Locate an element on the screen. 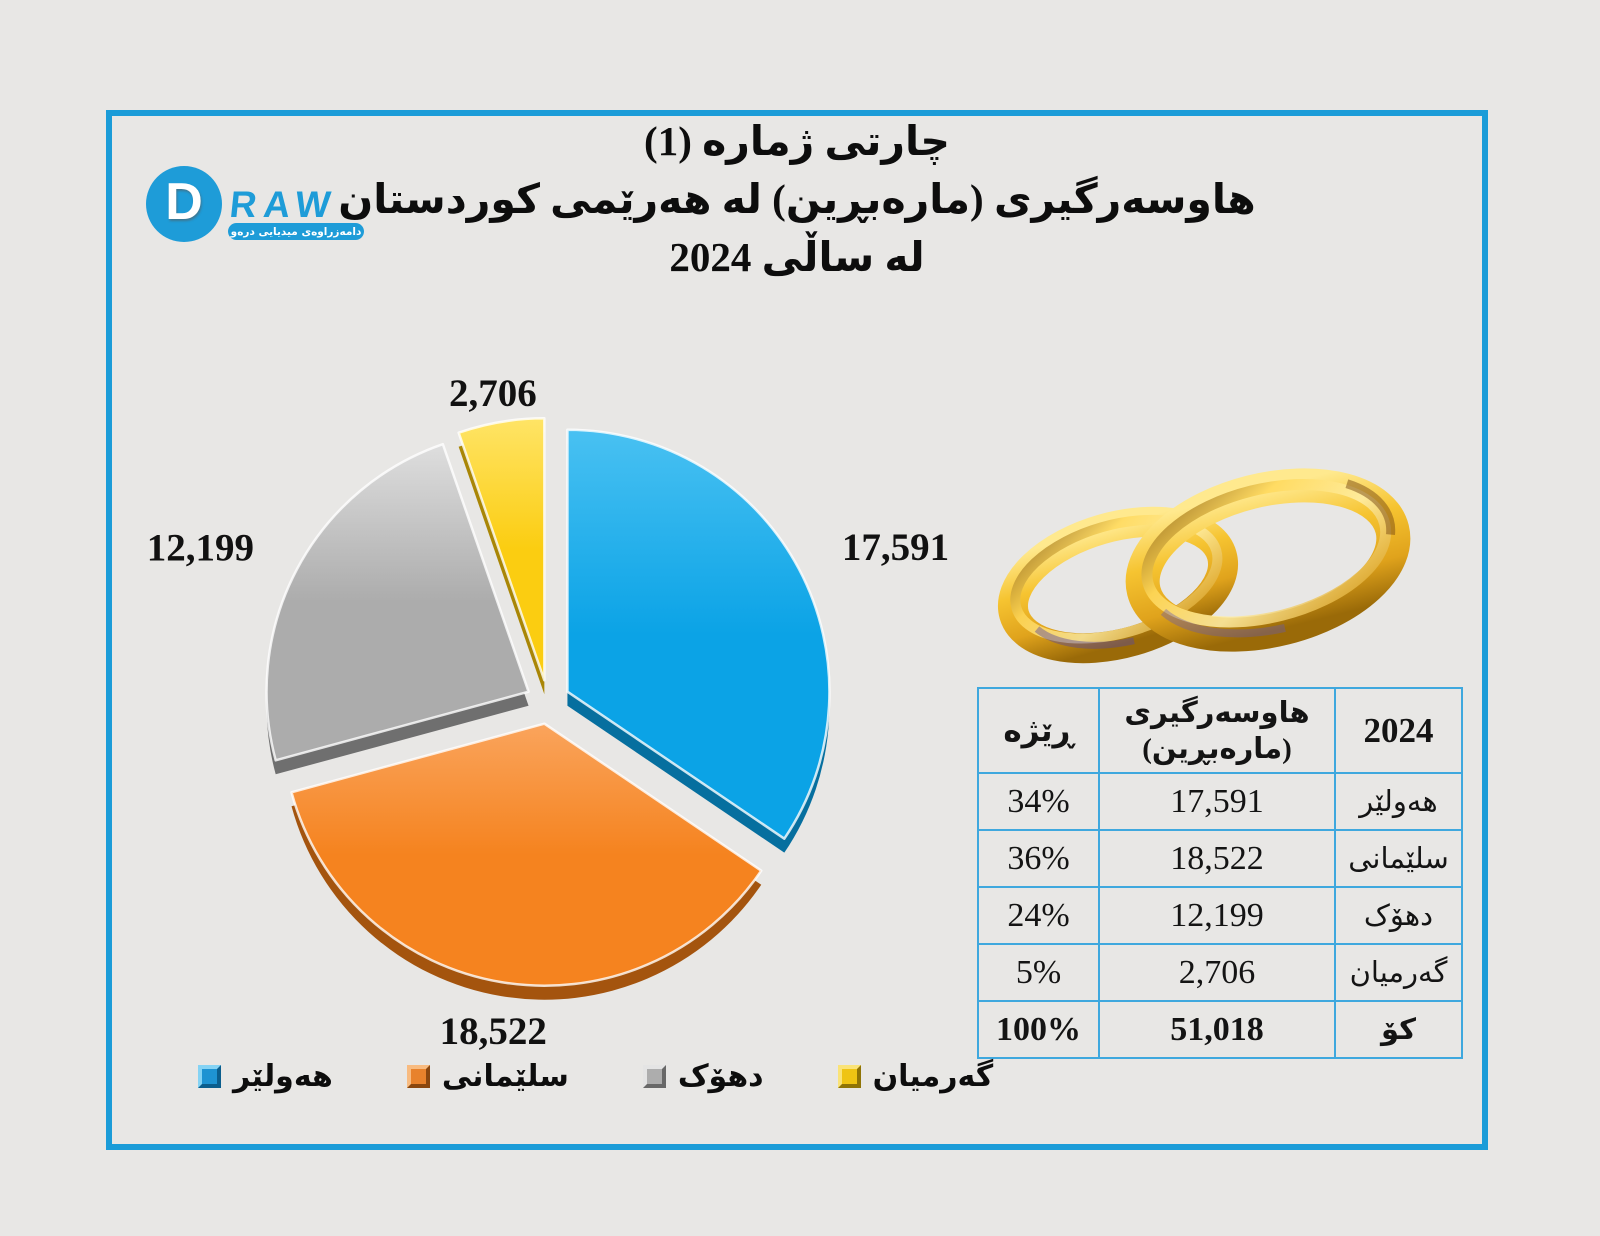 Image resolution: width=1600 pixels, height=1236 pixels. cell-percent: 34% is located at coordinates (1038, 801).